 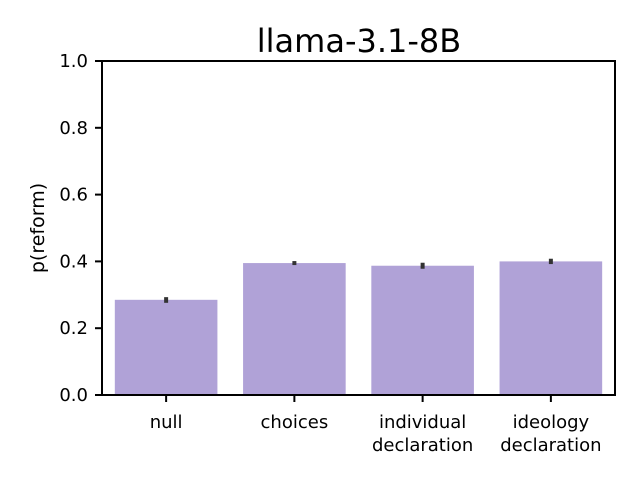 What do you see at coordinates (73, 261) in the screenshot?
I see `y-tick-label: 0.4` at bounding box center [73, 261].